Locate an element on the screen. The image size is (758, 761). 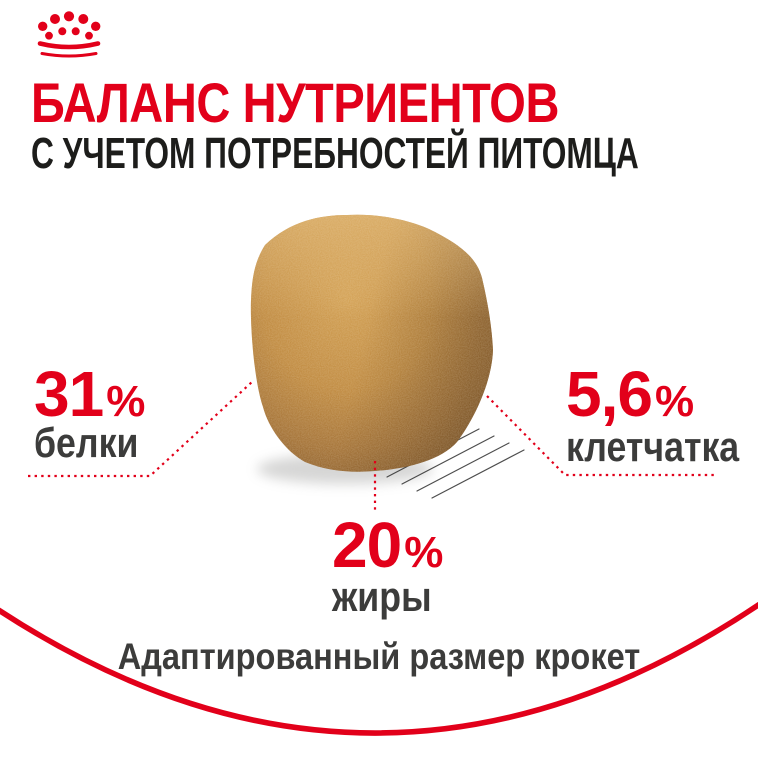
page-title: БАЛАНС НУТРИЕНТОВ is located at coordinates (295, 102).